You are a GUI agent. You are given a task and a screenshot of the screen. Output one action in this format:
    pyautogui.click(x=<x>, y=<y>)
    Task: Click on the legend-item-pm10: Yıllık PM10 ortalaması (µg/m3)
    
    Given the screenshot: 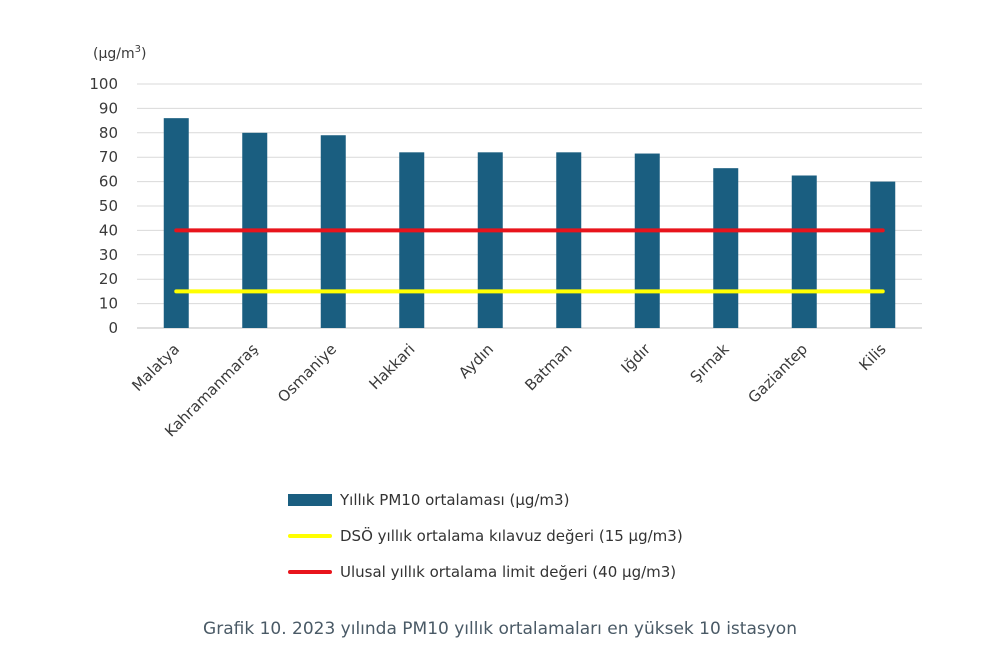 What is the action you would take?
    pyautogui.click(x=485, y=500)
    